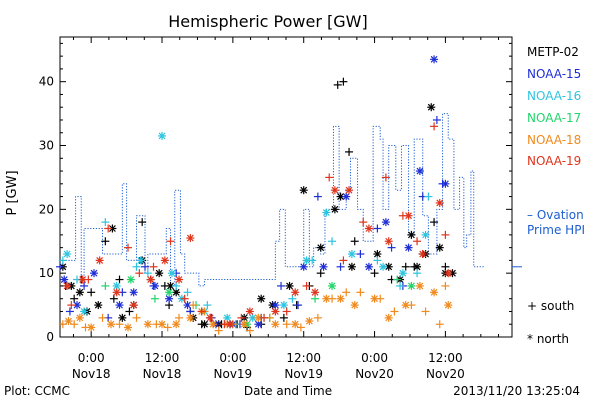 The image size is (600, 404). I want to click on x-tick-label-time-4: 0:00, so click(374, 358).